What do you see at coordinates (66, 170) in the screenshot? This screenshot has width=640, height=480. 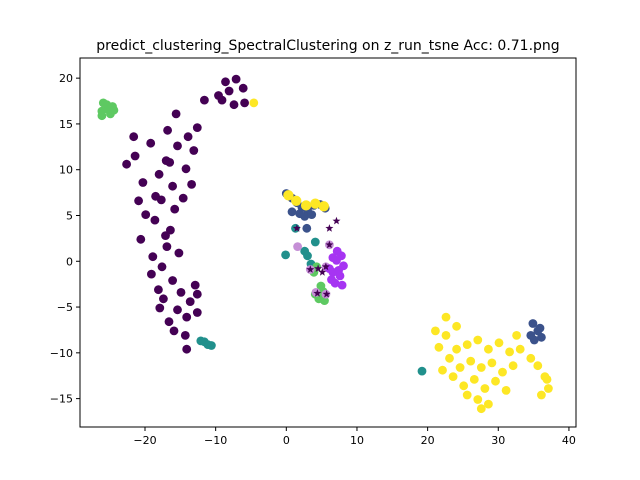 I see `y-tick-label: 10` at bounding box center [66, 170].